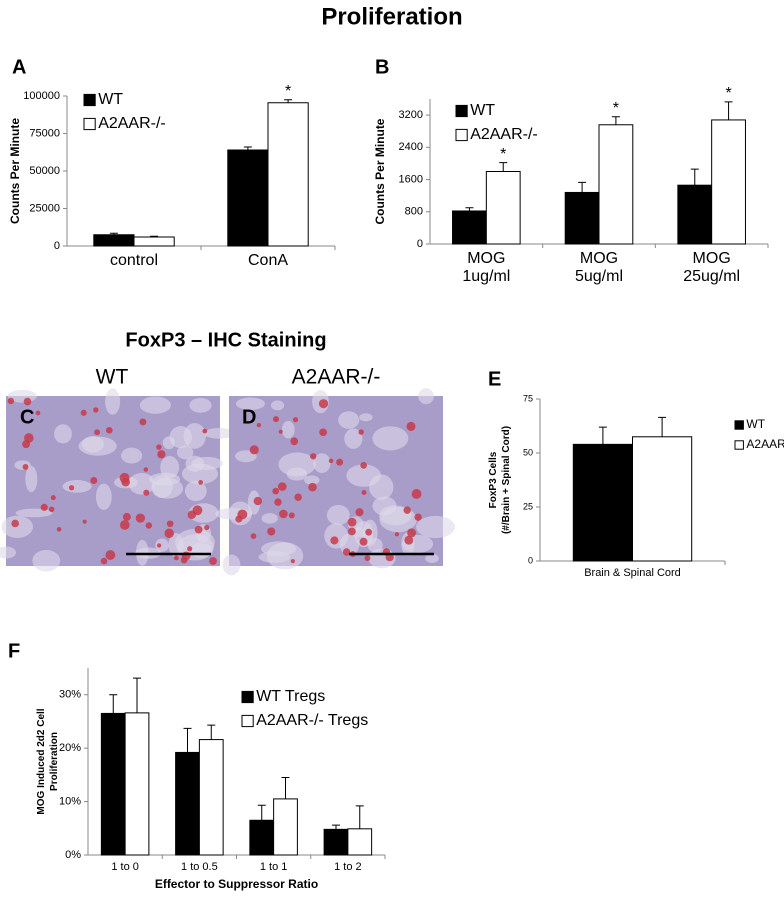 This screenshot has height=902, width=784. I want to click on y-axis-label: Counts Per Minute, so click(380, 171).